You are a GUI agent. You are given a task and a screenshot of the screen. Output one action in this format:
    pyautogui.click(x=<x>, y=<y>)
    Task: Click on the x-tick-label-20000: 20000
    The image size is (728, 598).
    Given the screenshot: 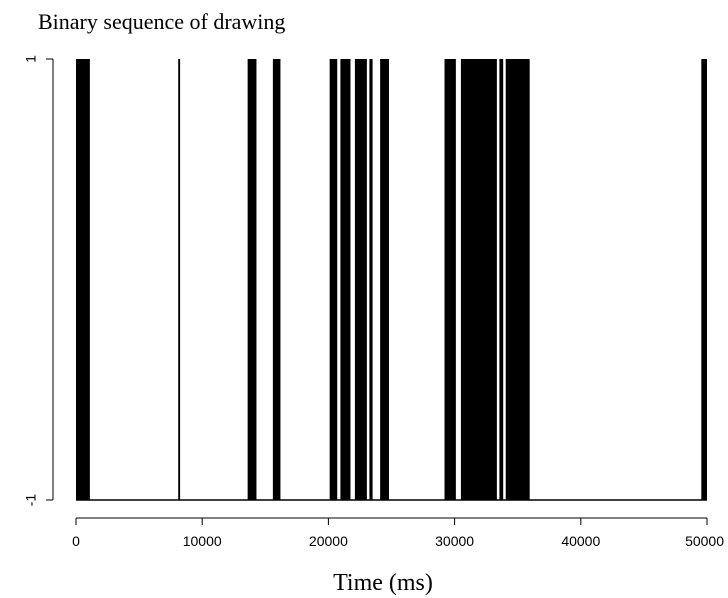 What is the action you would take?
    pyautogui.click(x=328, y=541)
    